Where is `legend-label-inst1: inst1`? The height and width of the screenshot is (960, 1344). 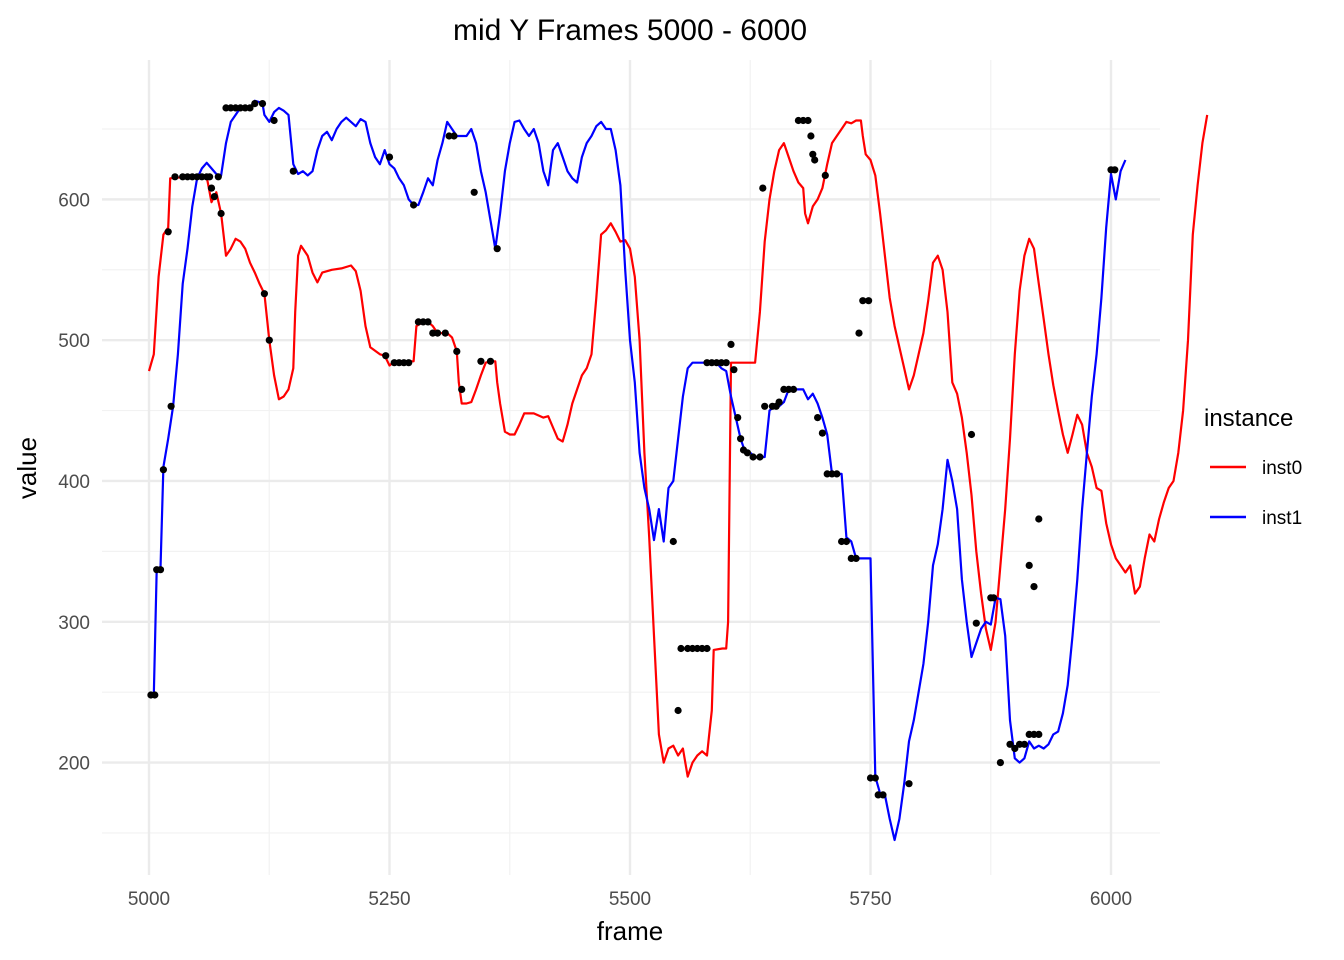 legend-label-inst1: inst1 is located at coordinates (1282, 518).